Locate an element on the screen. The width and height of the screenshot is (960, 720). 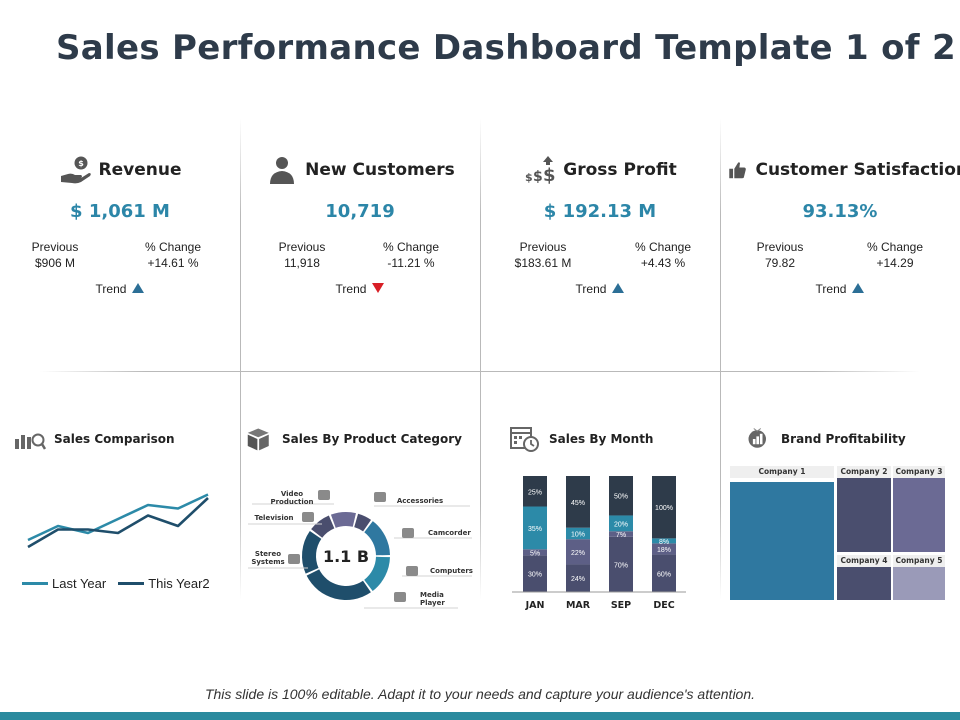
footer-bar is located at coordinates (480, 716).